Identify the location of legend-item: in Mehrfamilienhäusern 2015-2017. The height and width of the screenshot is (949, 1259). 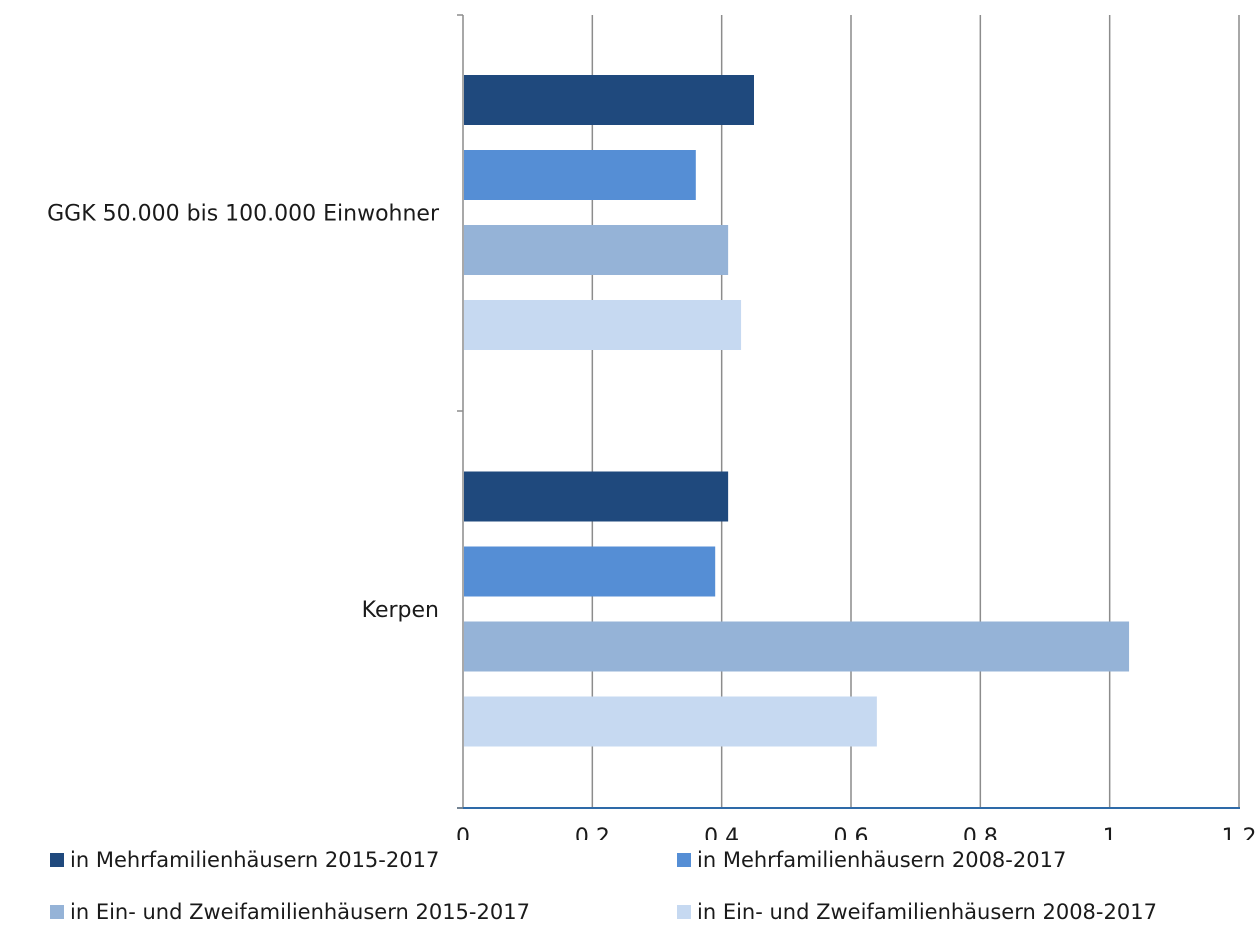
(244, 860).